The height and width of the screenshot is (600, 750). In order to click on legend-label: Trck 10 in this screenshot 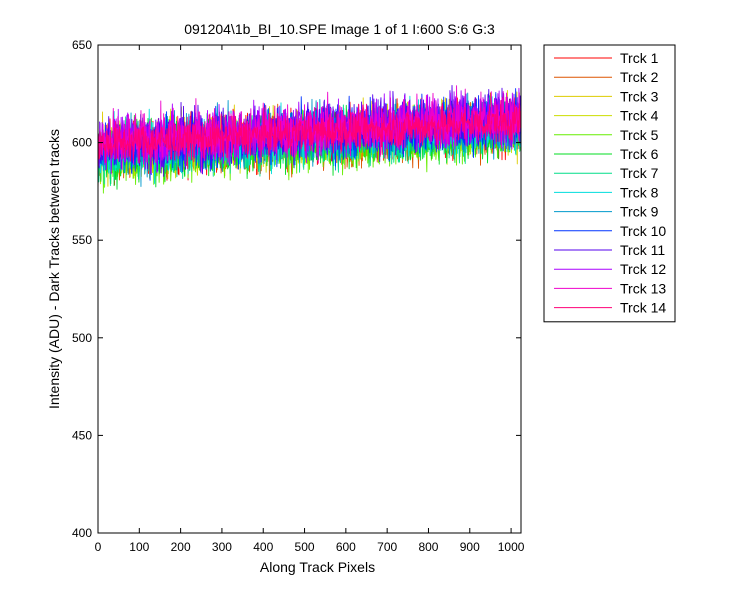, I will do `click(643, 231)`.